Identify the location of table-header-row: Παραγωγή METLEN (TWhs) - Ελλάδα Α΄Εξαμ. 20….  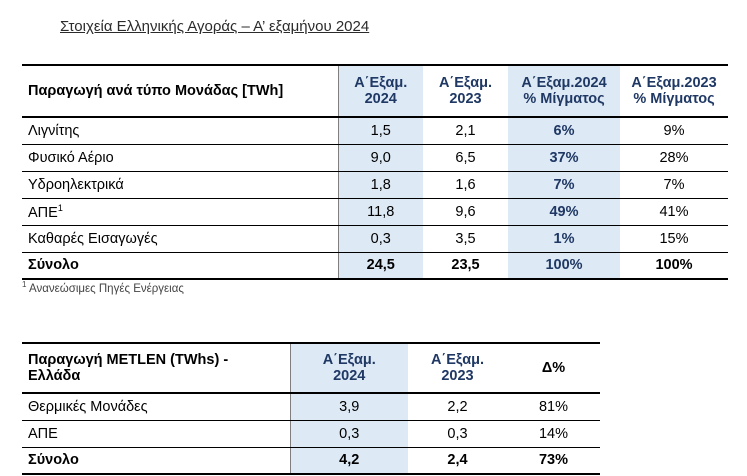
(311, 368).